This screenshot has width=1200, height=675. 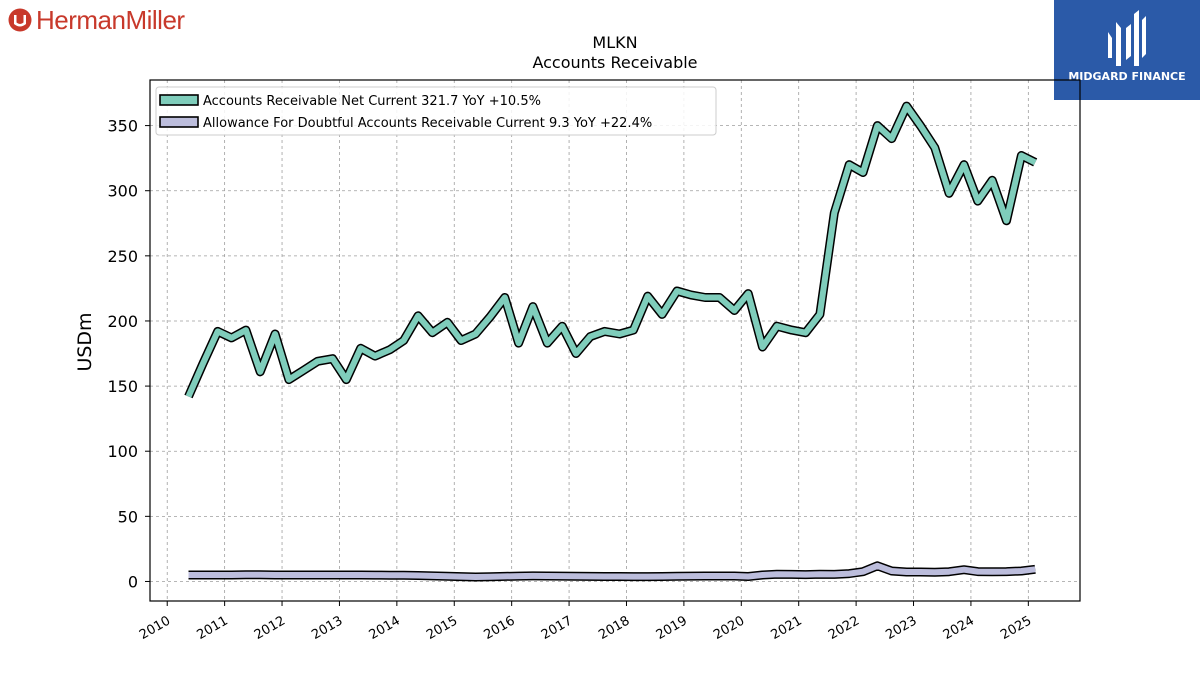 What do you see at coordinates (212, 628) in the screenshot?
I see `x-tick-label: 2011` at bounding box center [212, 628].